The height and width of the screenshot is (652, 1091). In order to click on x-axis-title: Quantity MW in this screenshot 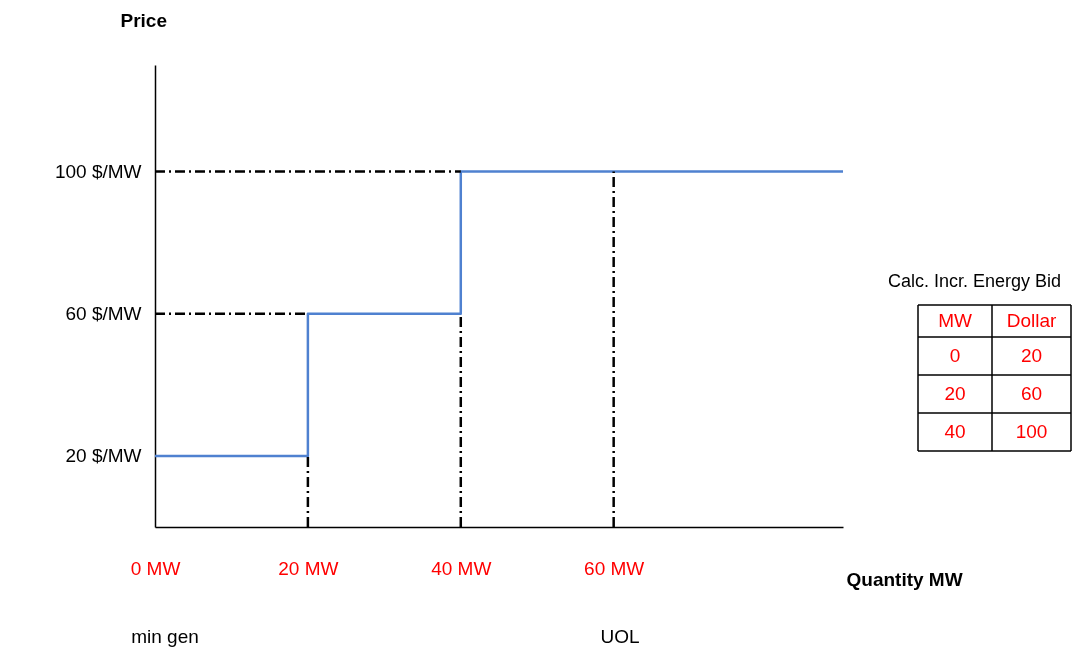, I will do `click(904, 579)`.